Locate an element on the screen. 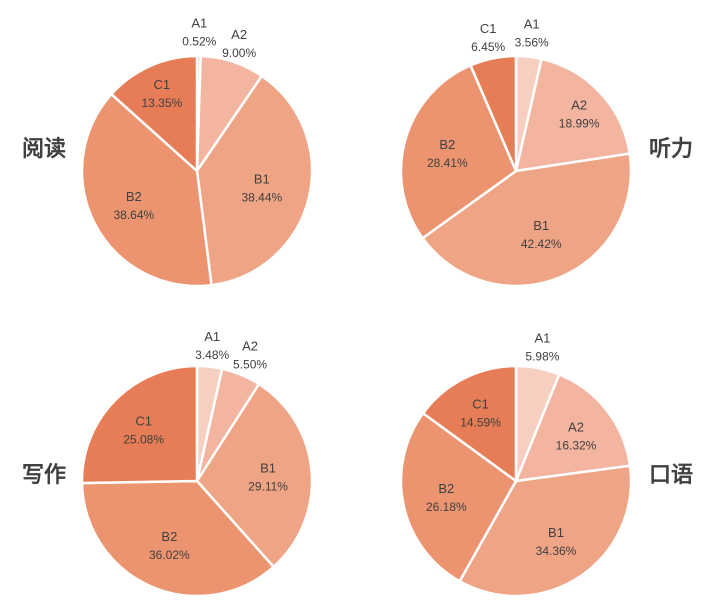  slice-label-speaking-b2: B2 is located at coordinates (446, 488).